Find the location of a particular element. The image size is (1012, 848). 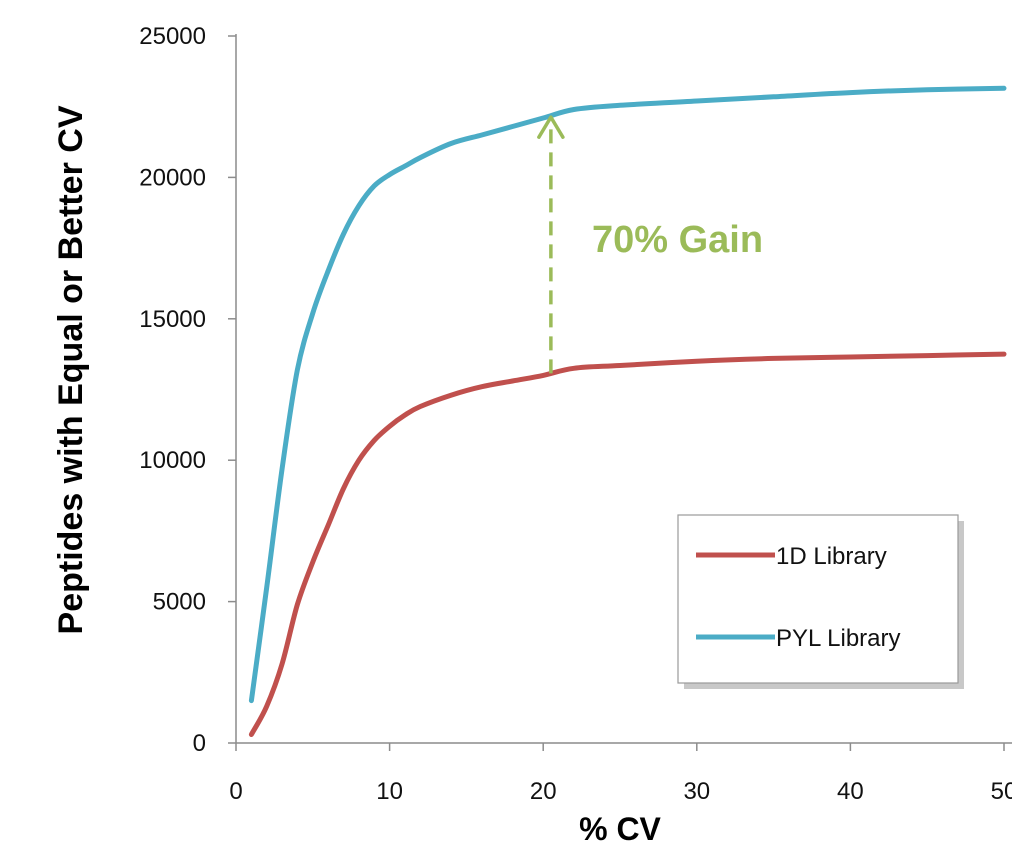

gain-arrow-head is located at coordinates (551, 127).